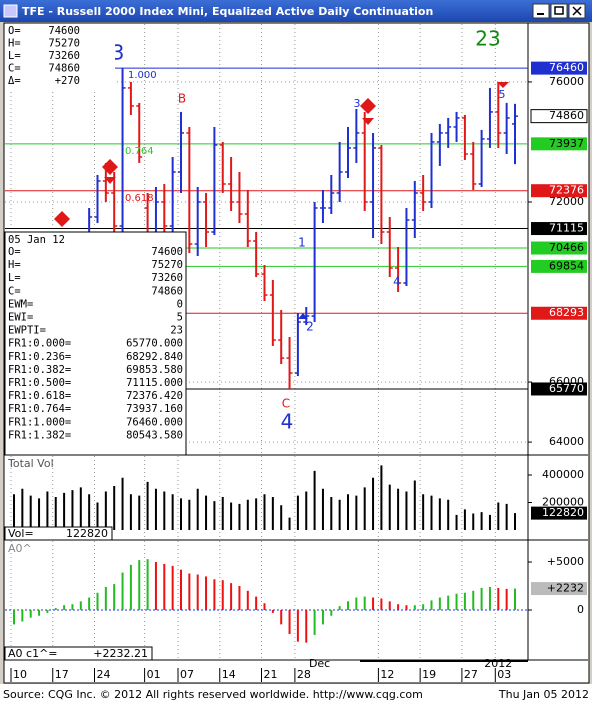 This screenshot has width=592, height=704. What do you see at coordinates (154, 344) in the screenshot?
I see `info-value: 65770.000` at bounding box center [154, 344].